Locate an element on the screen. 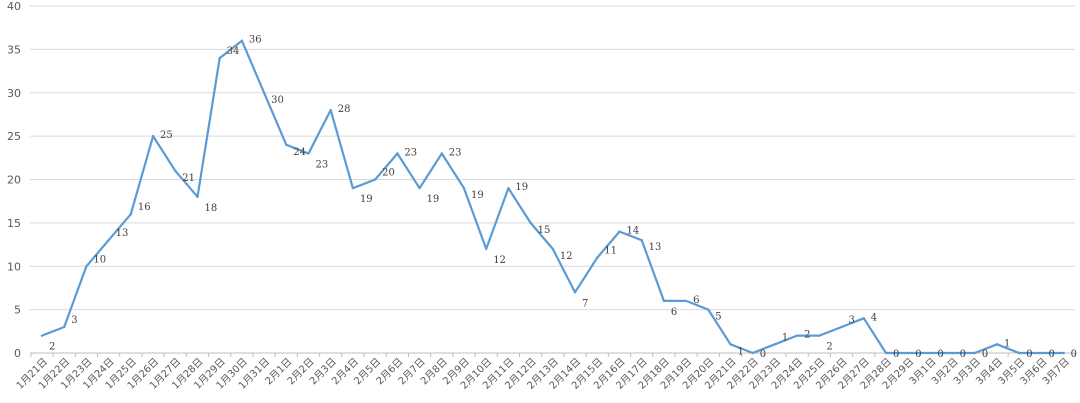  data-label: 18 is located at coordinates (210, 208).